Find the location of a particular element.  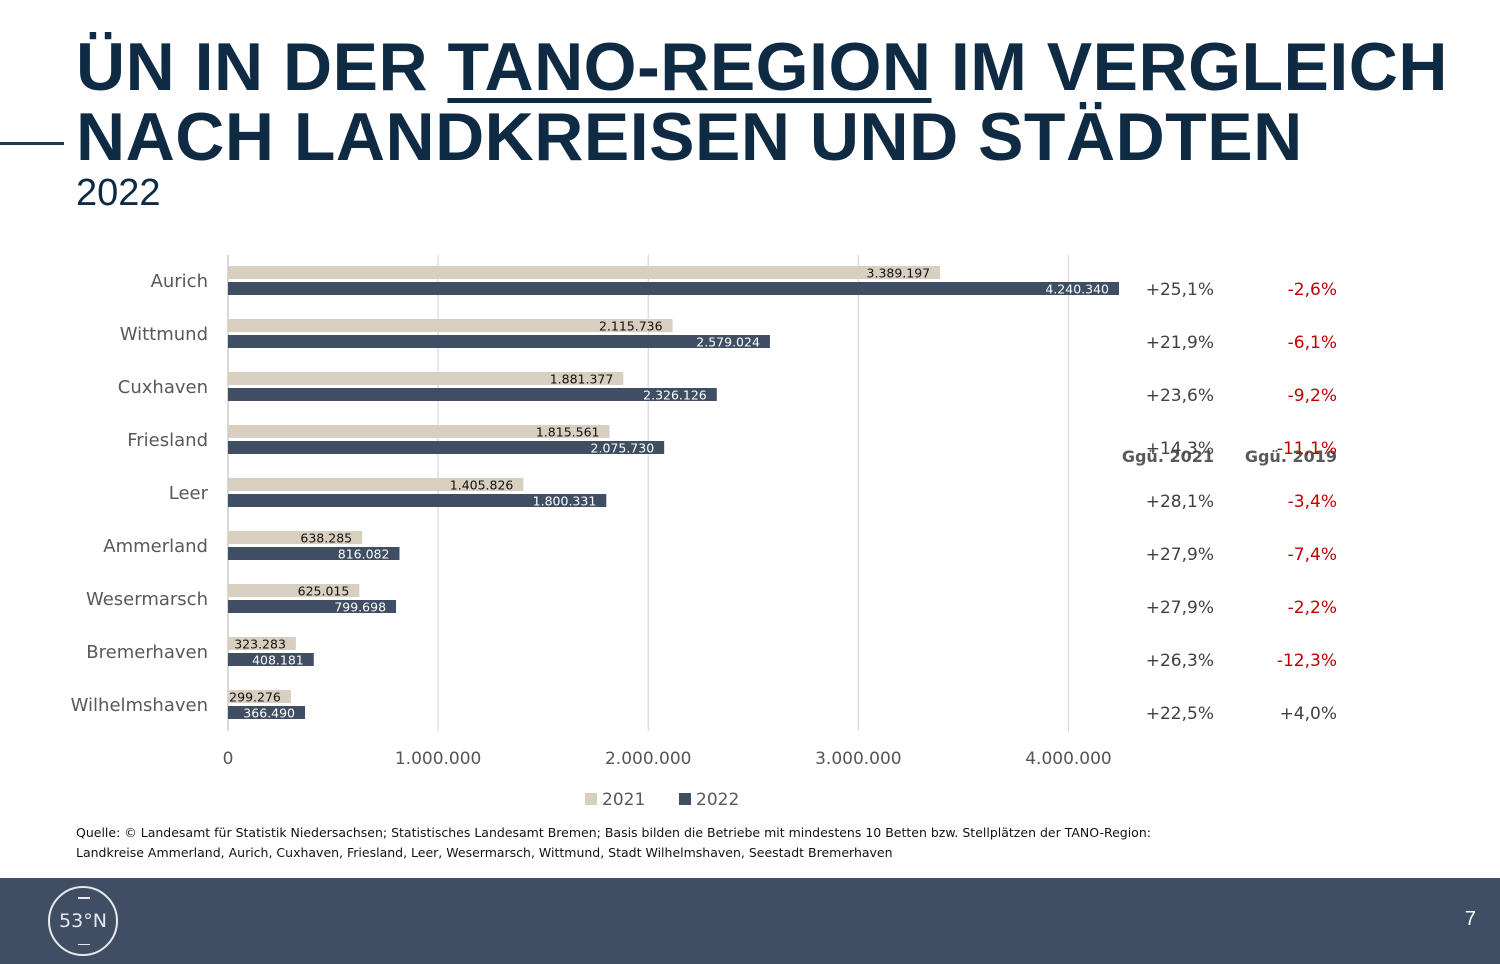

category-label: Aurich is located at coordinates (179, 281).